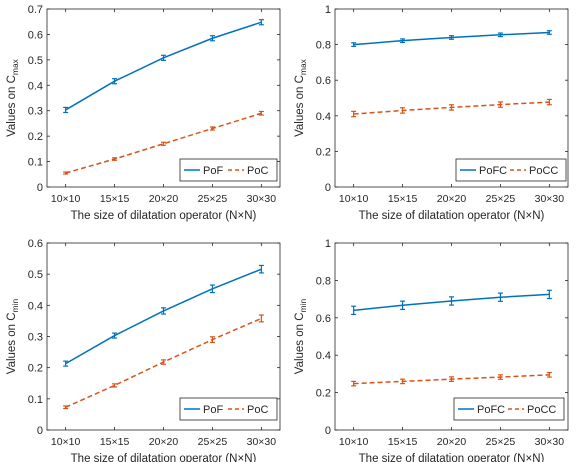 The height and width of the screenshot is (462, 576). Describe the element at coordinates (328, 10) in the screenshot. I see `y-tick-label: 1` at that location.